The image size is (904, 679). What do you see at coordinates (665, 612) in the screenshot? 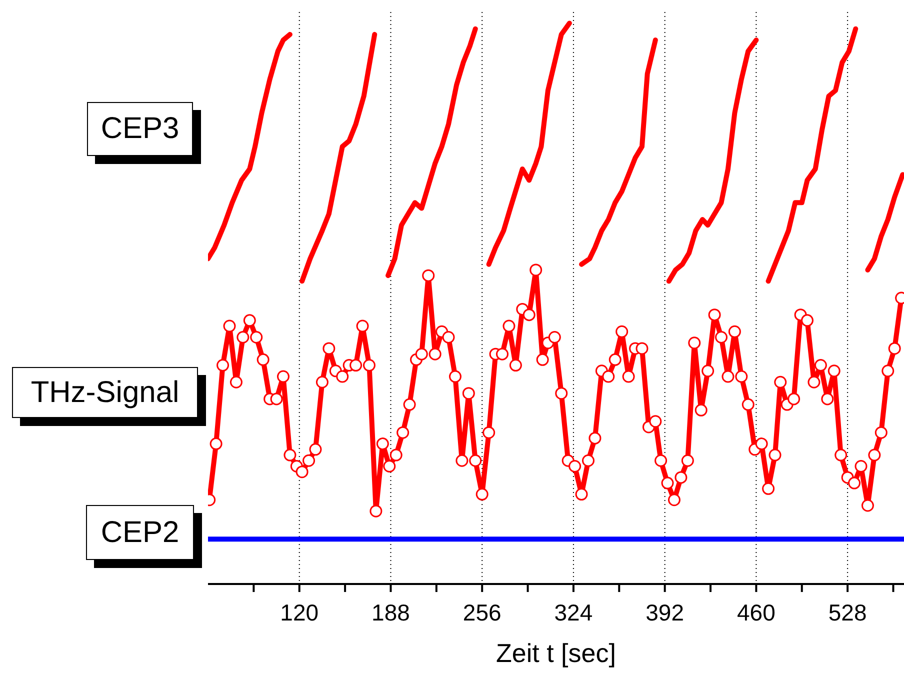
I see `x-tick-label: 392` at bounding box center [665, 612].